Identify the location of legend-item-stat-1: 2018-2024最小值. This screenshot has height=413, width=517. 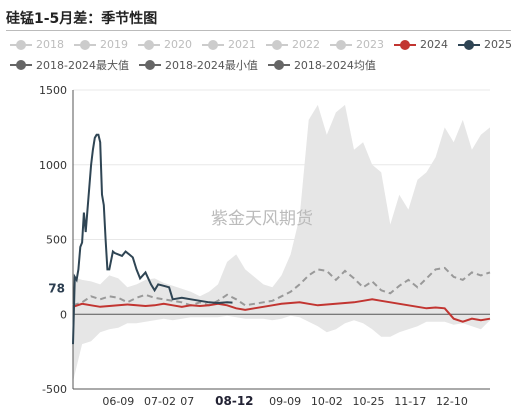
(198, 65).